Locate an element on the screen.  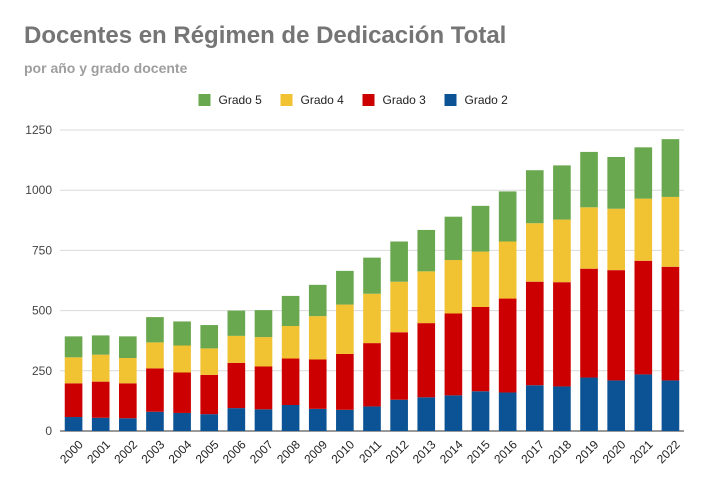
bar-grado-5-2022 is located at coordinates (670, 168).